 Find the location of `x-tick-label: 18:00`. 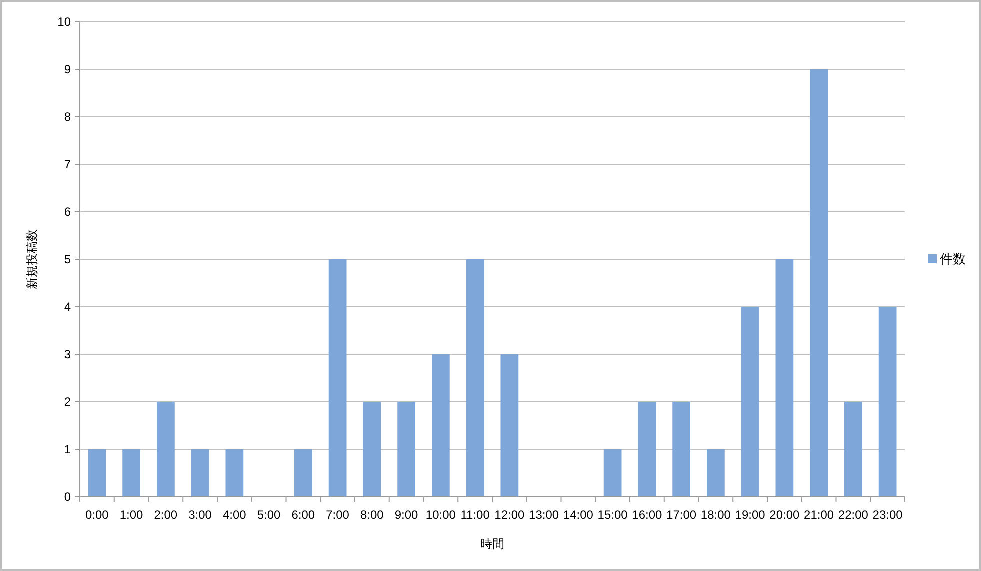

x-tick-label: 18:00 is located at coordinates (716, 515).